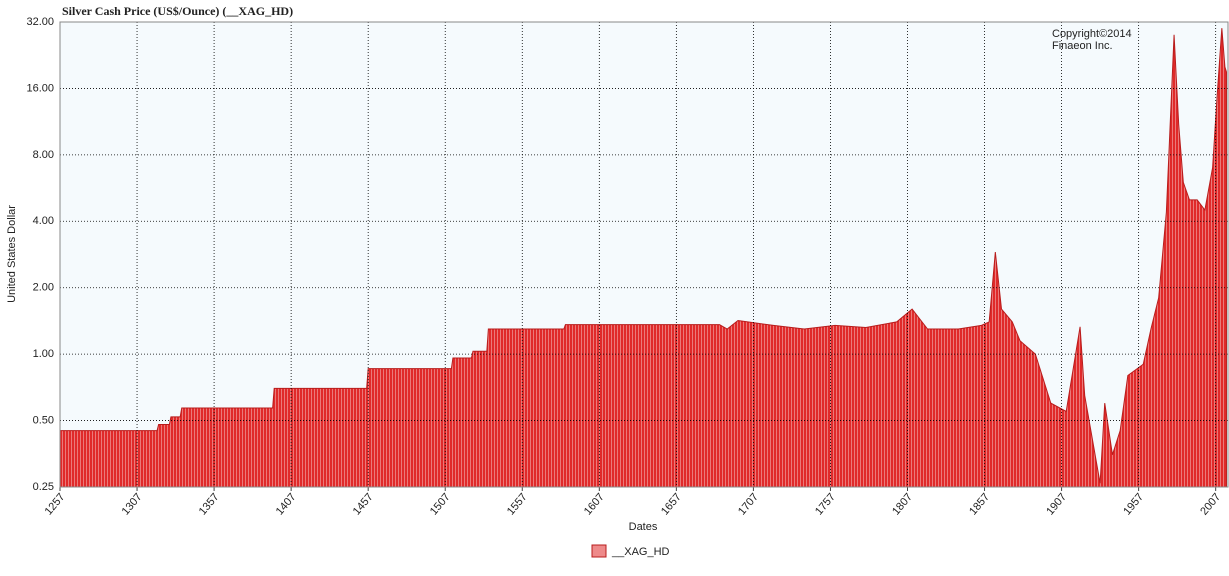 This screenshot has height=576, width=1229. What do you see at coordinates (43, 288) in the screenshot?
I see `y-tick-label: 2.00` at bounding box center [43, 288].